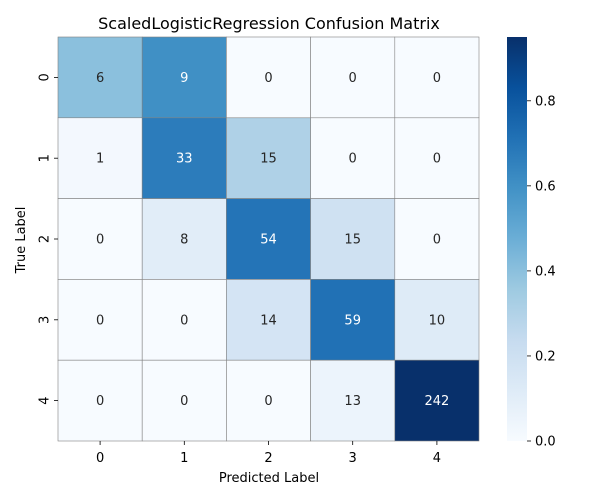 This screenshot has height=500, width=600. What do you see at coordinates (437, 458) in the screenshot?
I see `x-tick-label: 4` at bounding box center [437, 458].